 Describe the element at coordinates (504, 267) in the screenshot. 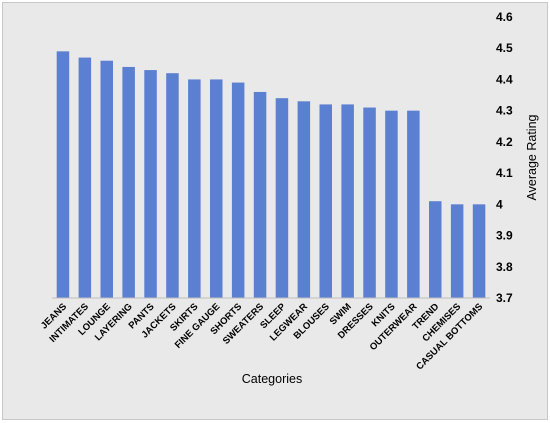

I see `y-tick-label: 3.8` at that location.